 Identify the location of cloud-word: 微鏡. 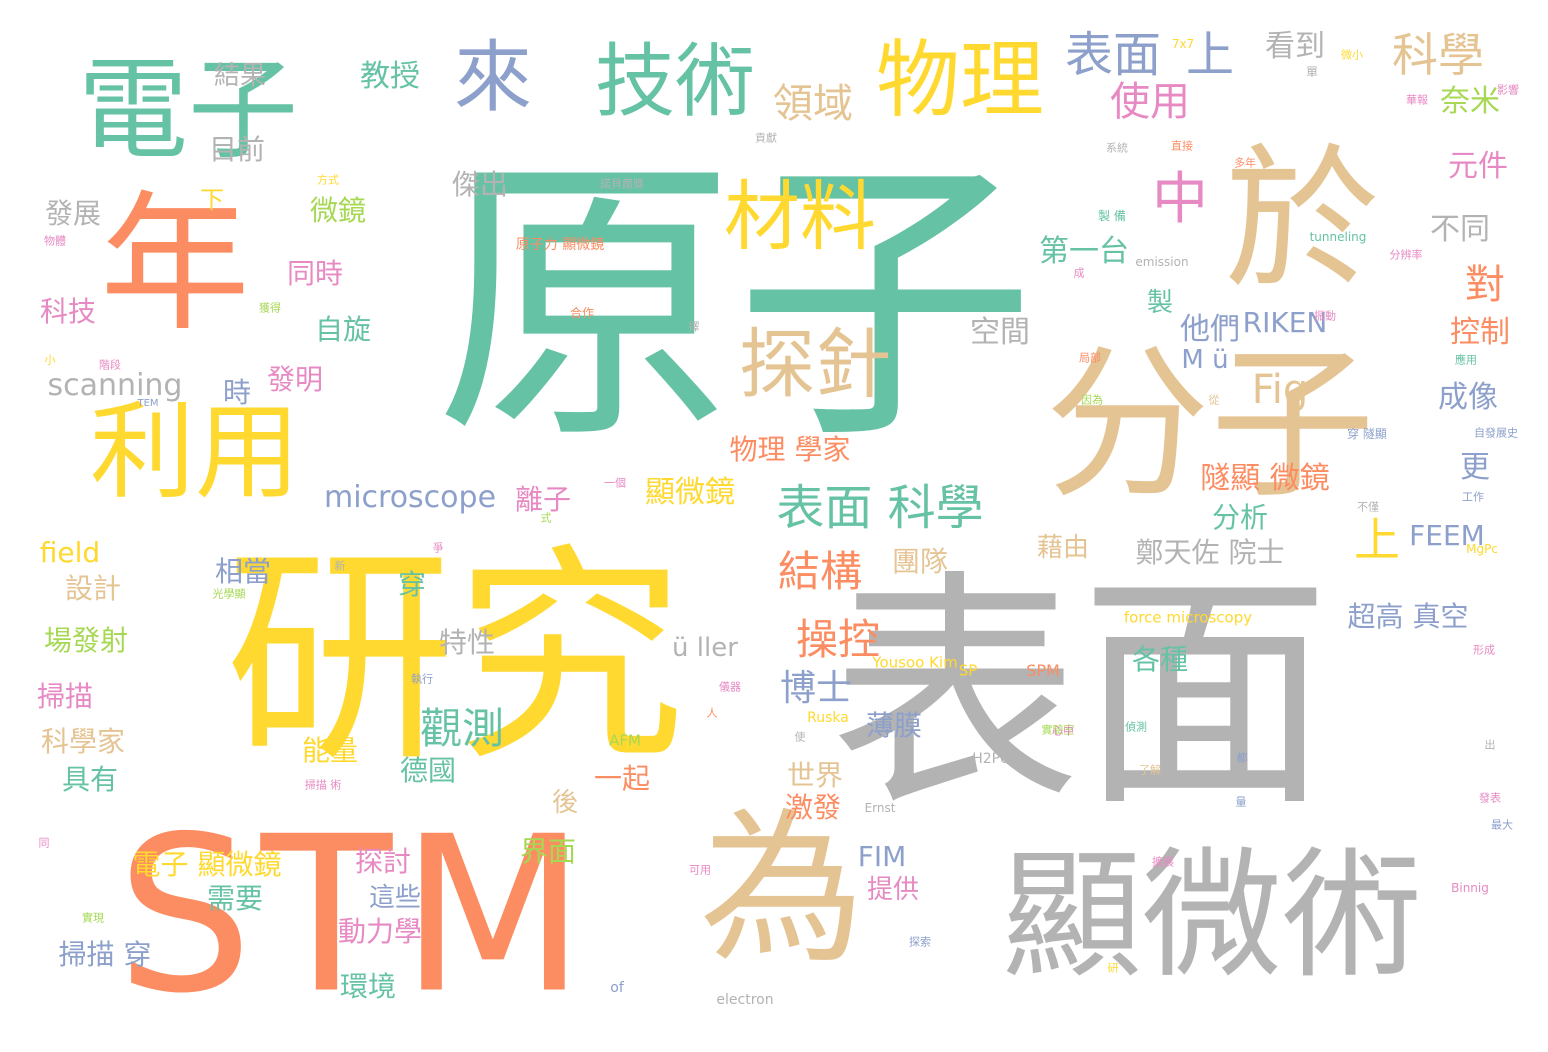
(338, 210).